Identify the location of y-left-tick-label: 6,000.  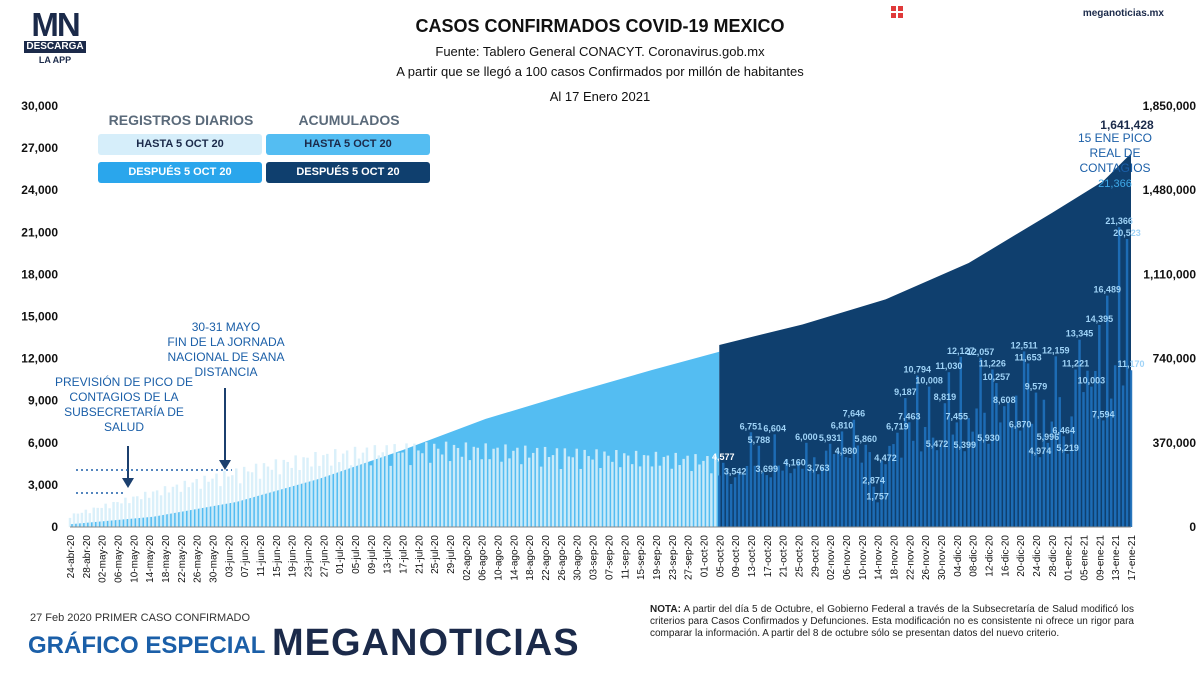
(43, 443).